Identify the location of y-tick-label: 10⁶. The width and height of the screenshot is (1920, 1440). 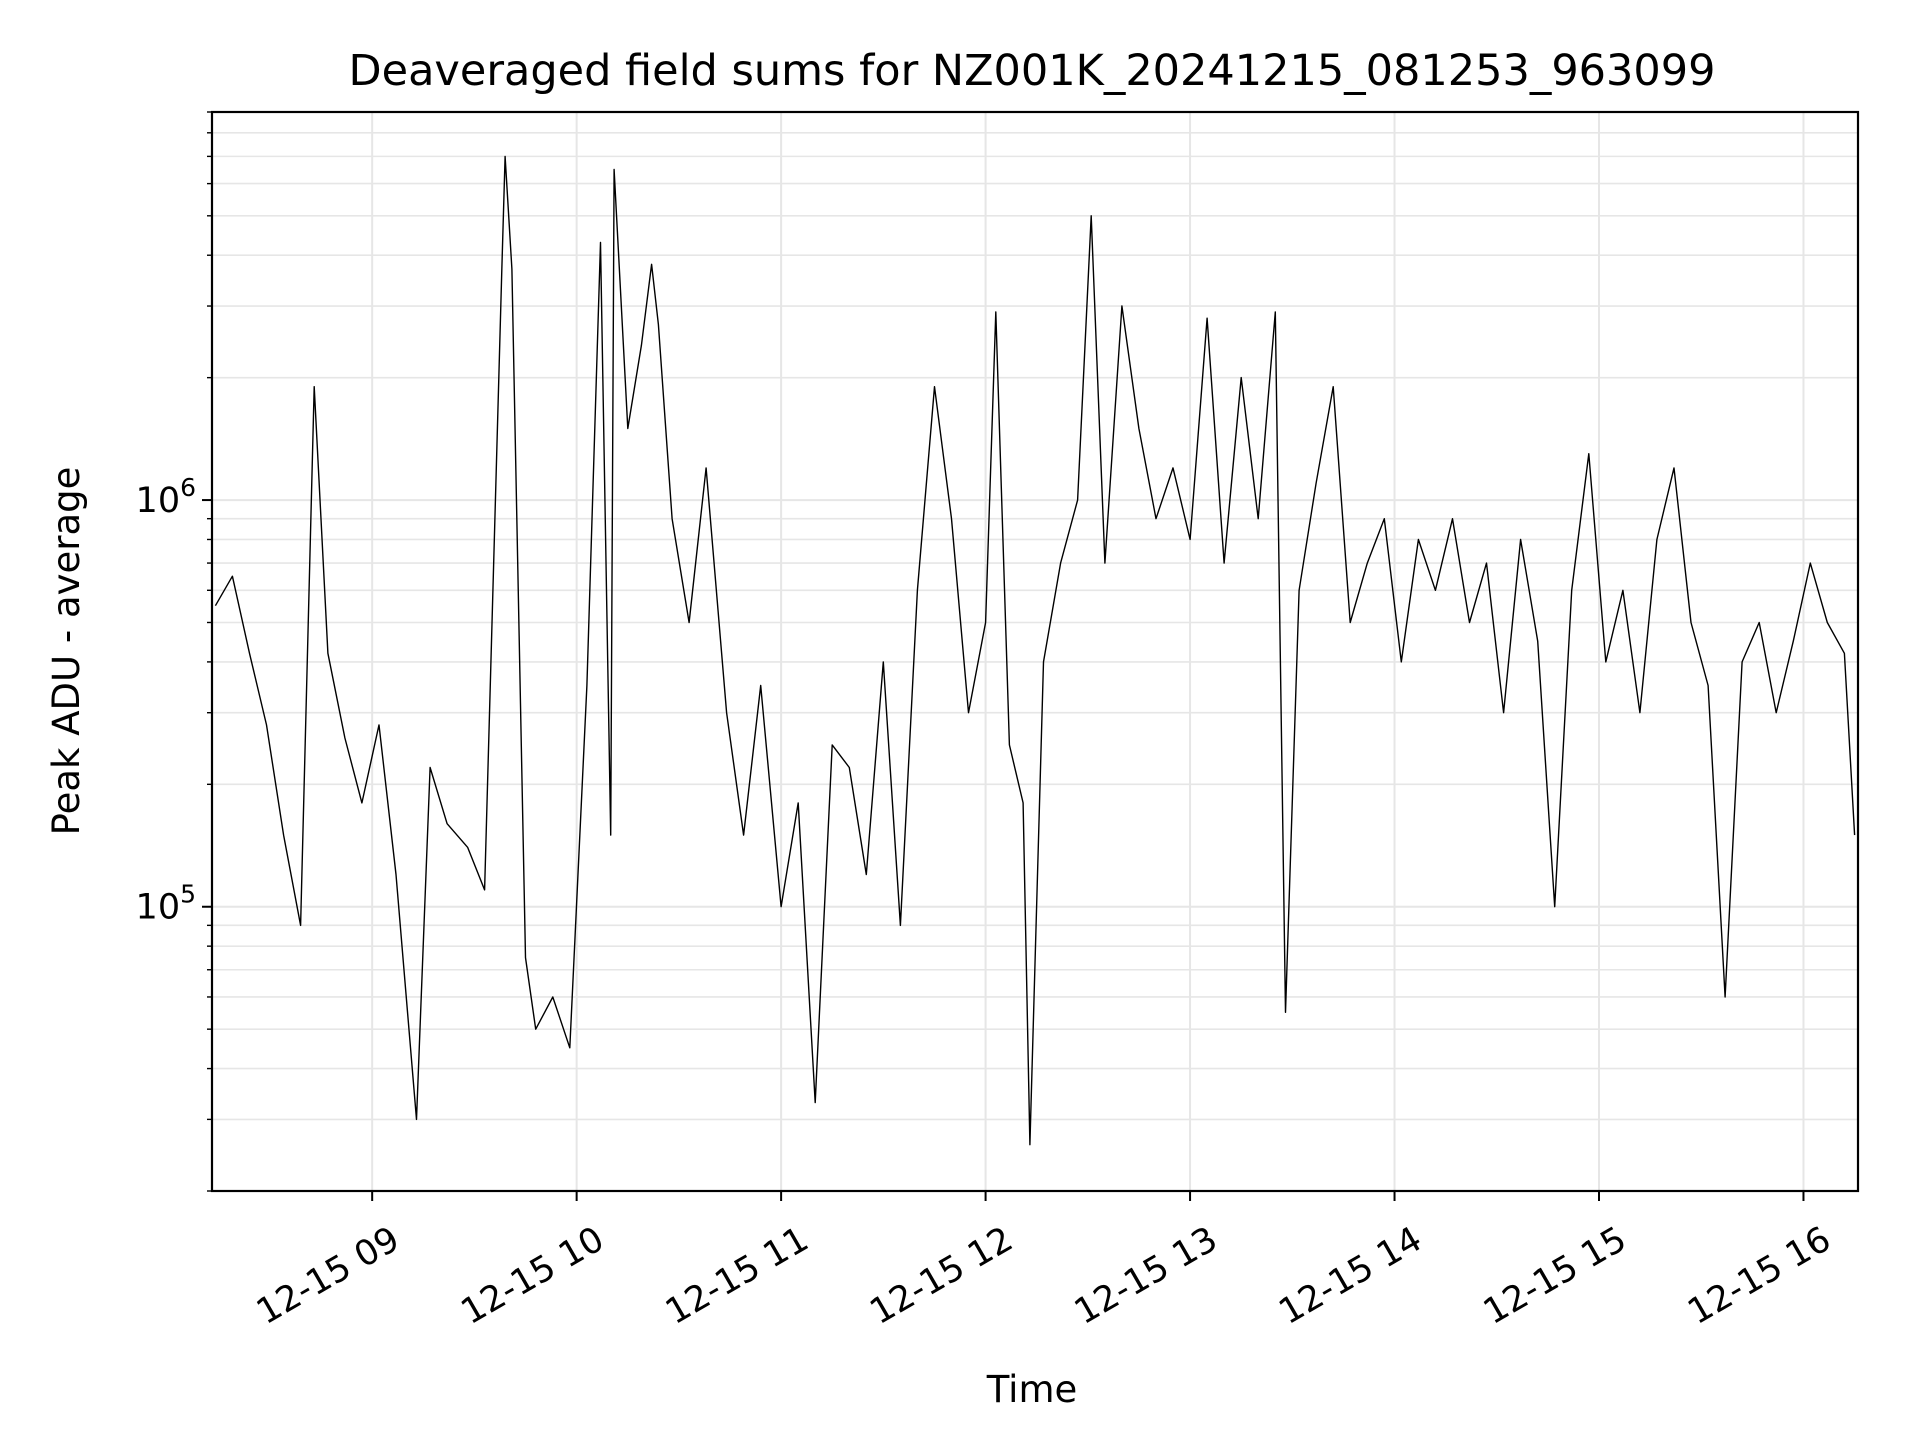
(166, 497).